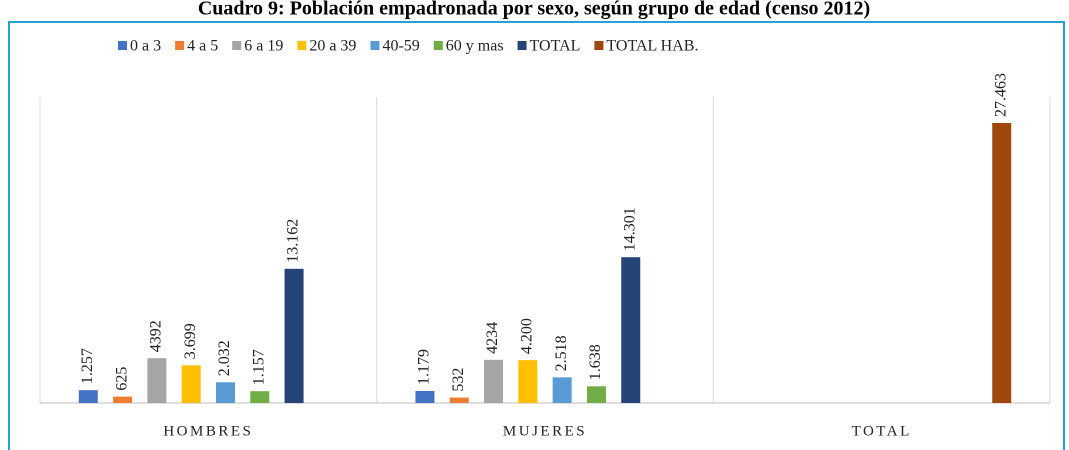  Describe the element at coordinates (652, 46) in the screenshot. I see `legend-label: TOTAL HAB.` at that location.